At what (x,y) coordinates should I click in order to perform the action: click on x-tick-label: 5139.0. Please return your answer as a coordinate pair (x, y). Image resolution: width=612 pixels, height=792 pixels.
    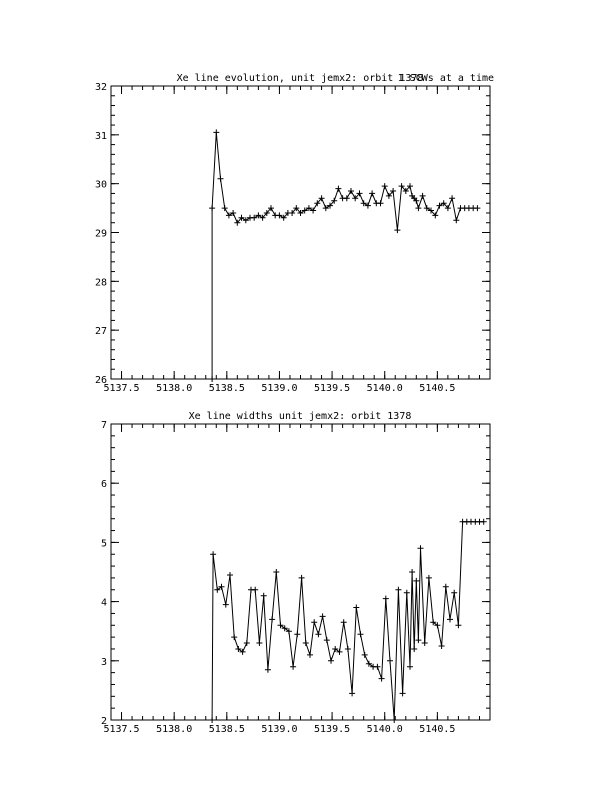
    Looking at the image, I should click on (279, 388).